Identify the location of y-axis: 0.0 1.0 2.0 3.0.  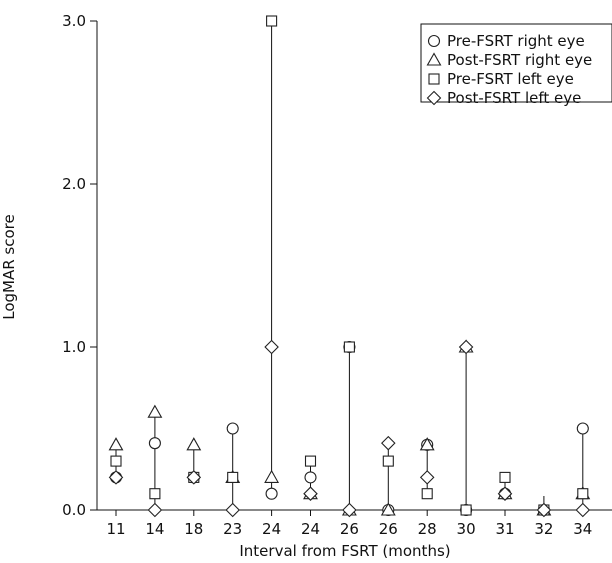
(80, 265).